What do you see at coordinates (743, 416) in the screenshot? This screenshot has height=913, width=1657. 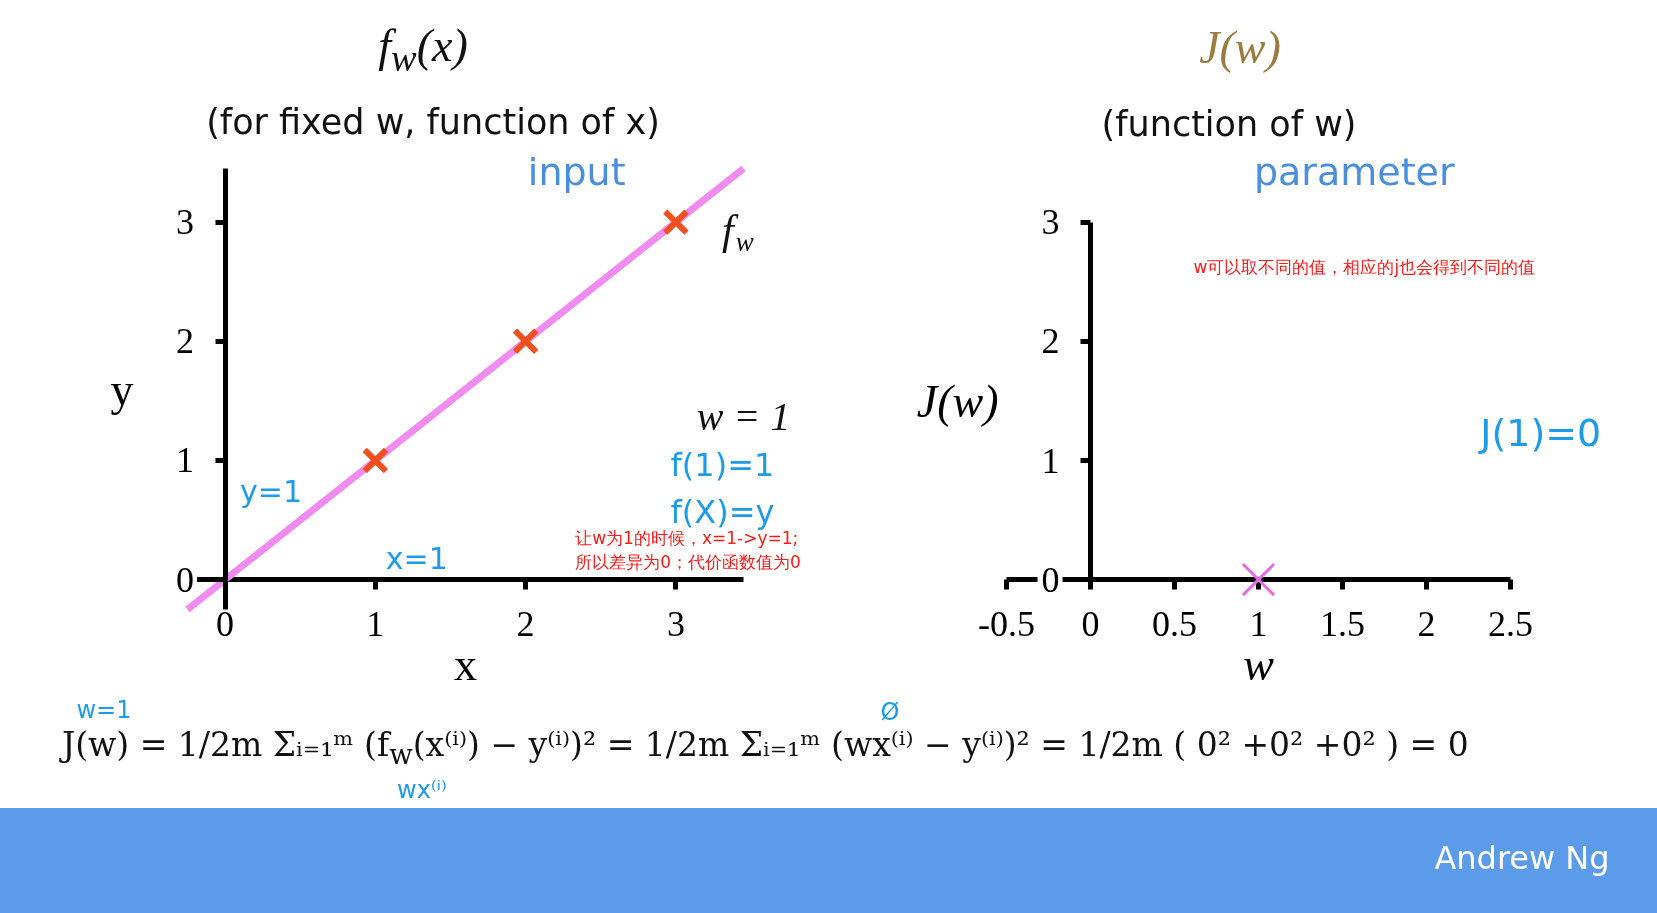 I see `annotation: w = 1` at bounding box center [743, 416].